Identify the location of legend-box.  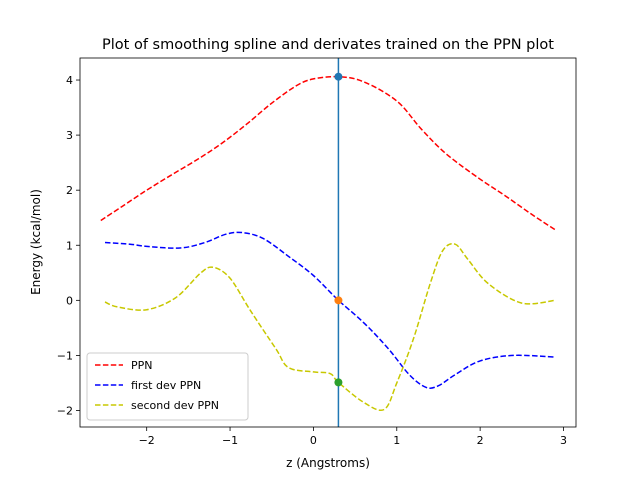
(167, 386).